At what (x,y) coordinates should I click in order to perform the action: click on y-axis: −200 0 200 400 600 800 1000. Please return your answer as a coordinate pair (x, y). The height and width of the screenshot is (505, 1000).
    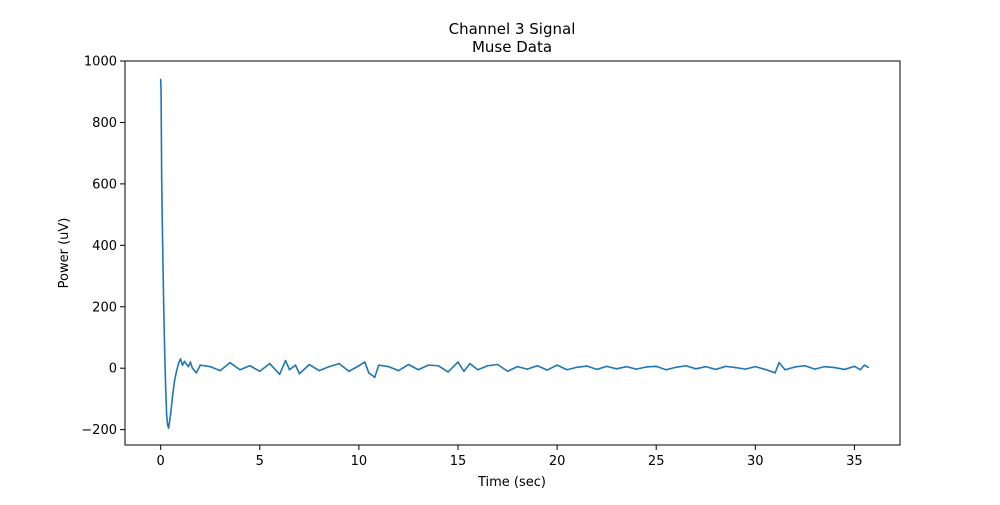
    Looking at the image, I should click on (103, 246).